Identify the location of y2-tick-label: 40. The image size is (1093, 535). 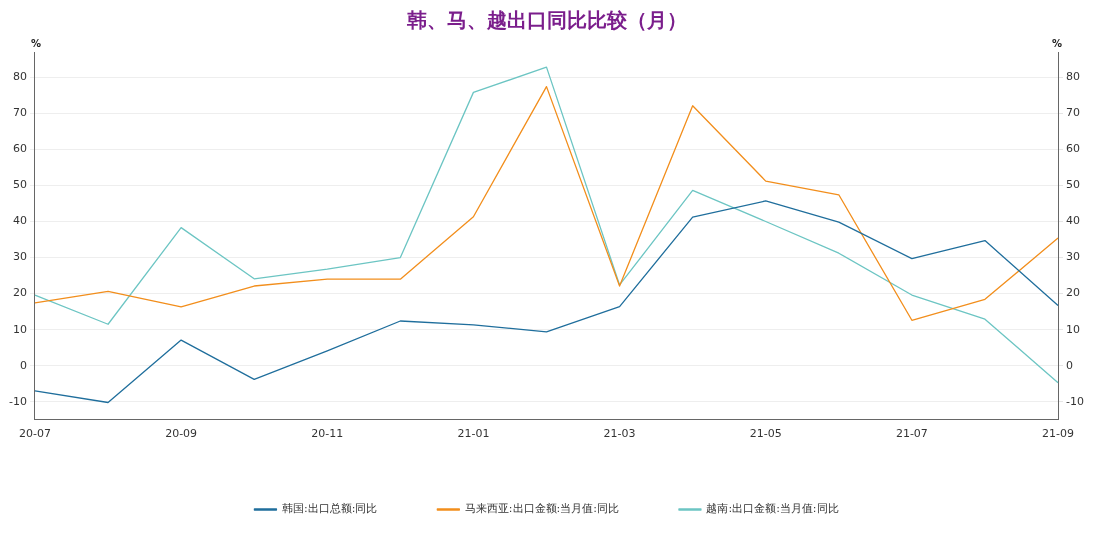
(1073, 221).